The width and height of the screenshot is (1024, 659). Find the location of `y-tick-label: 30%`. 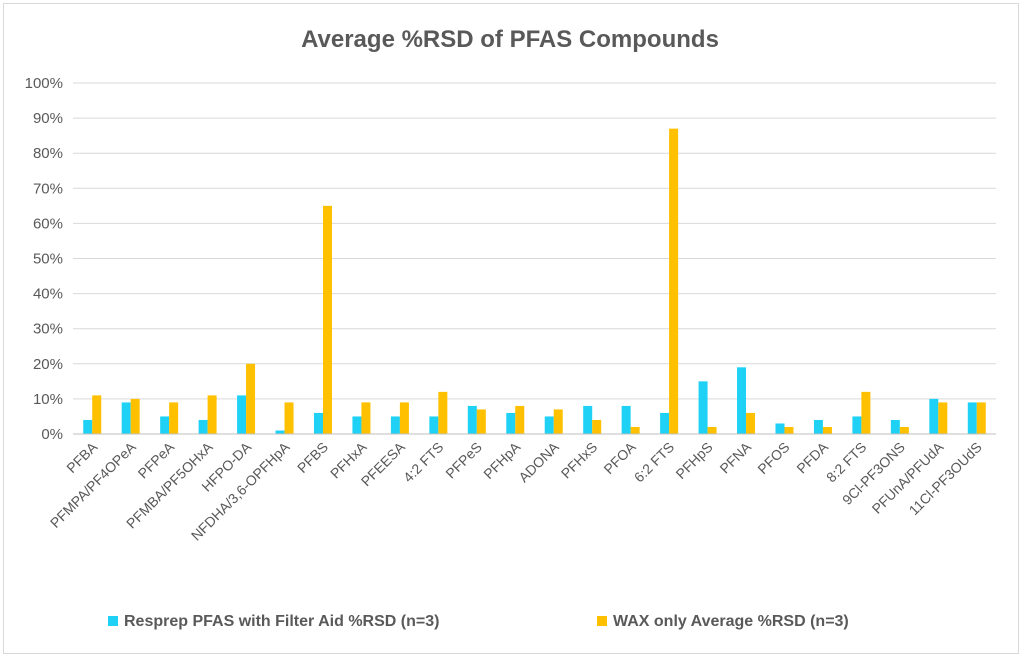

y-tick-label: 30% is located at coordinates (48, 329).